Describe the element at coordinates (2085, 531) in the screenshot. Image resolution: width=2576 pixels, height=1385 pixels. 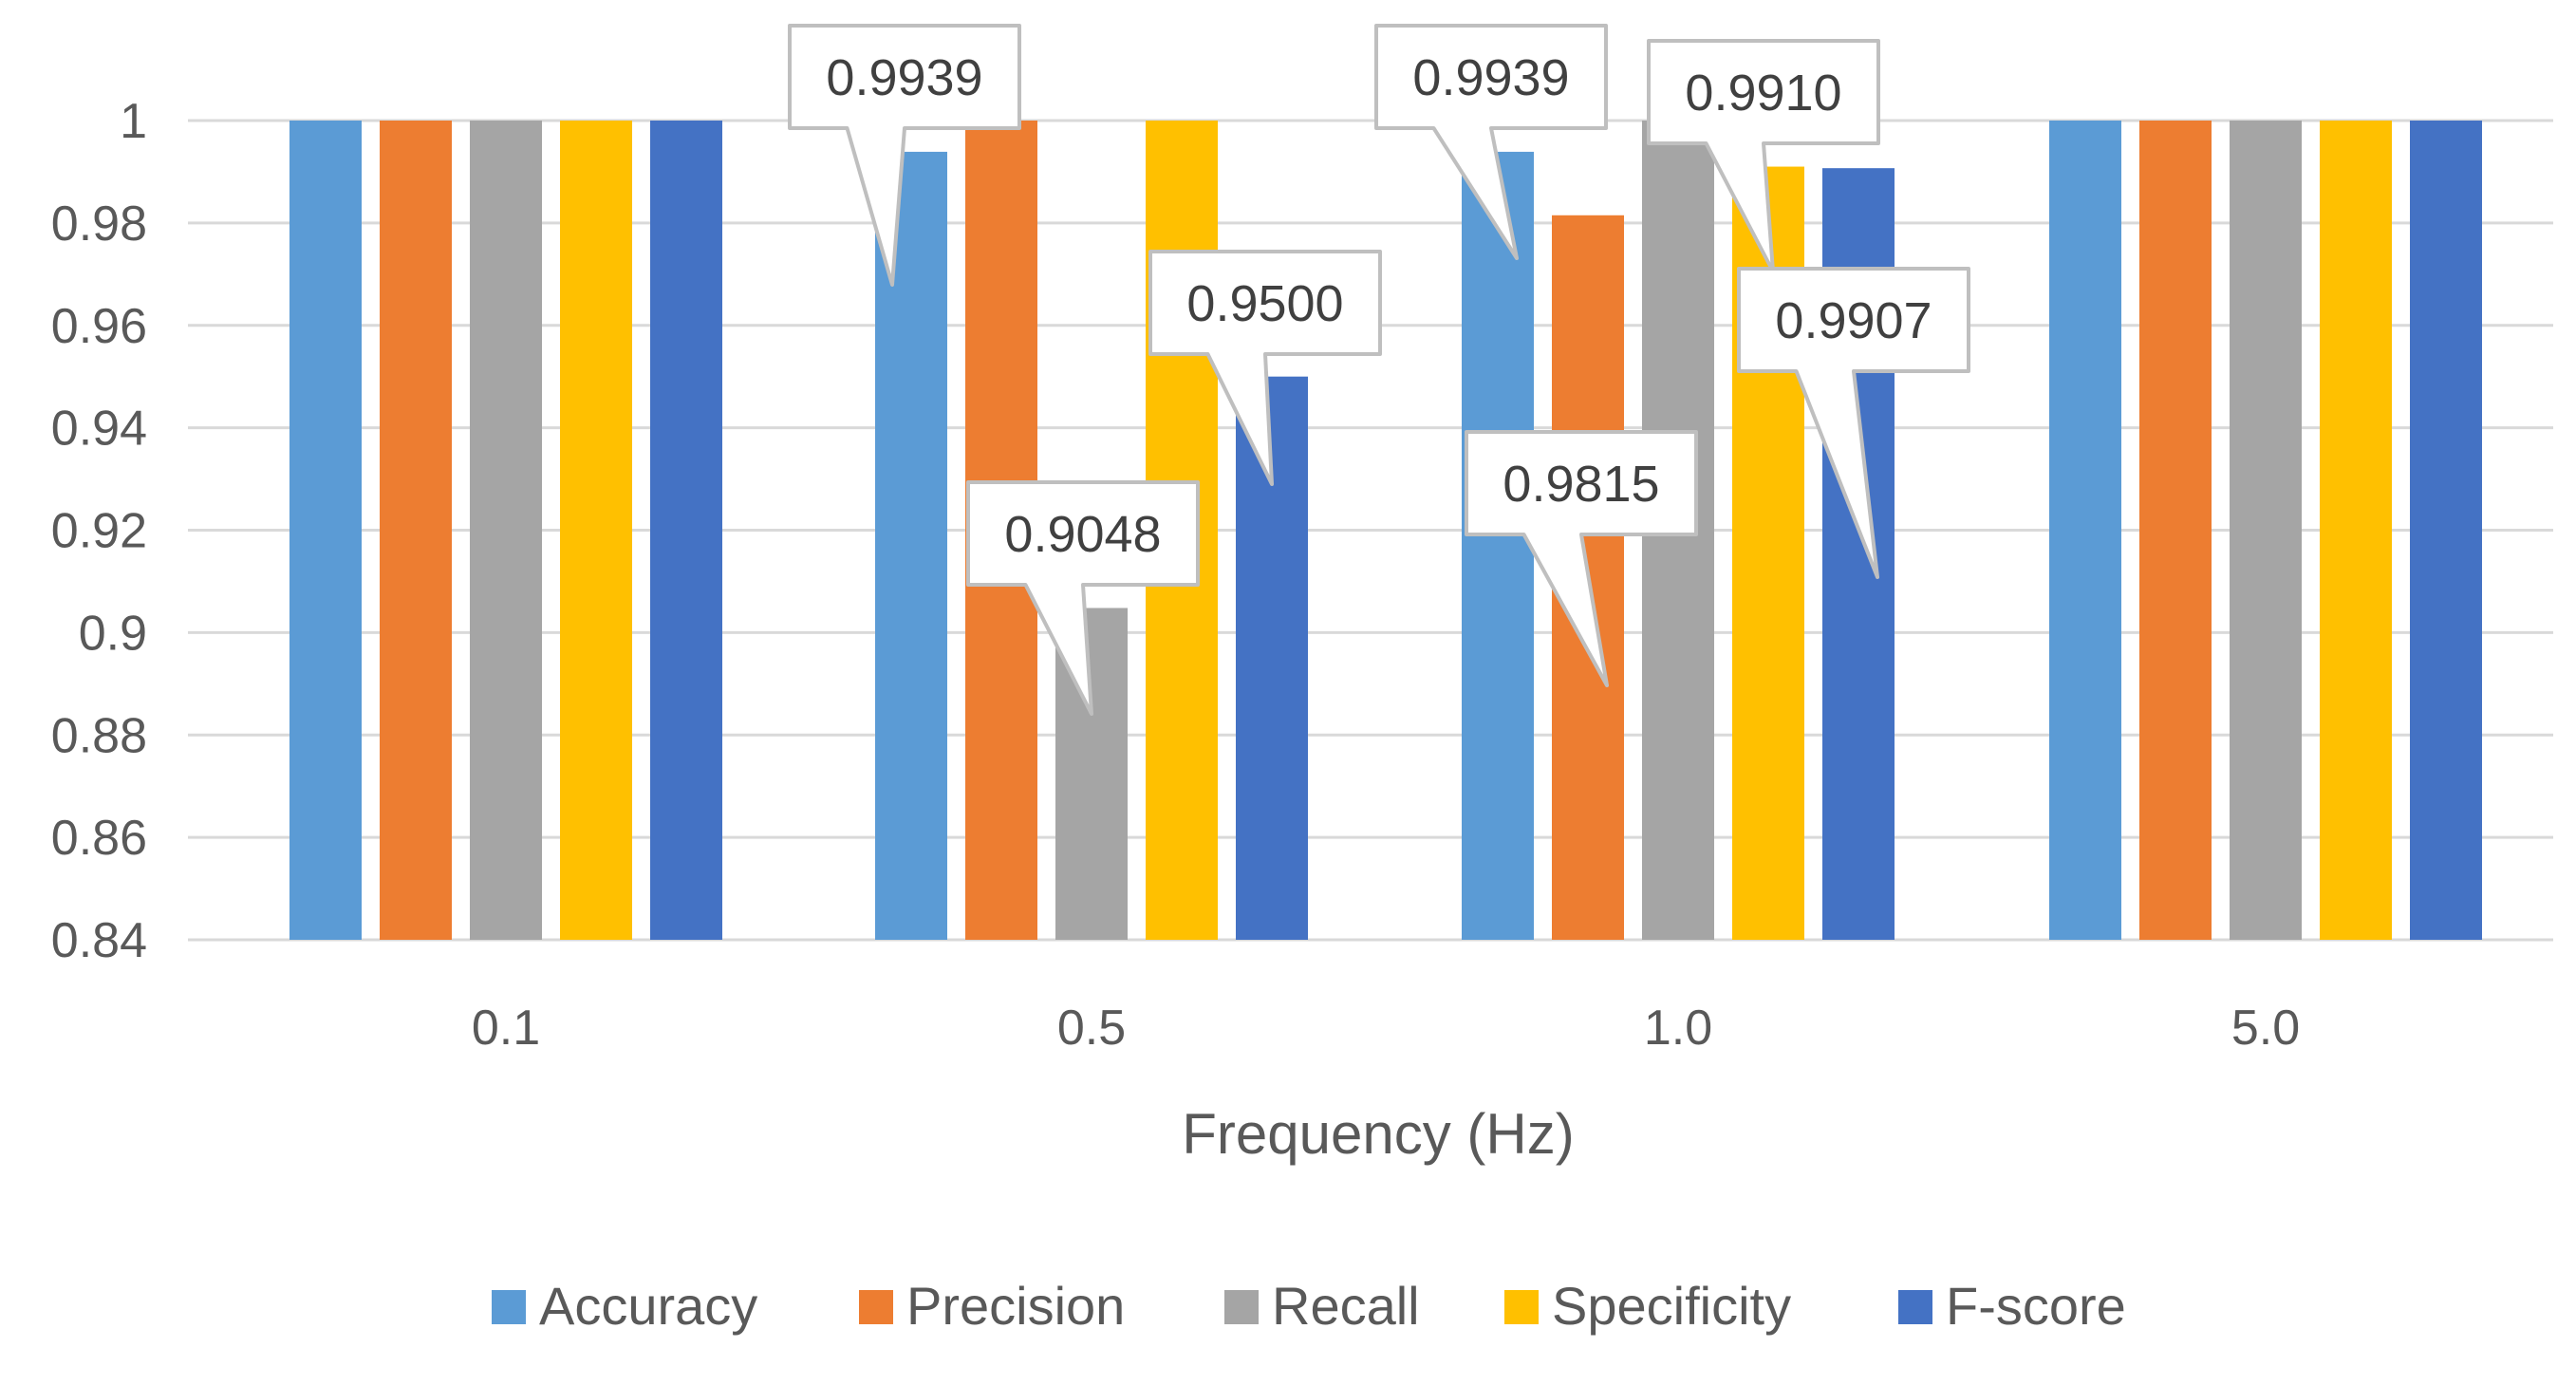
I see `bar-accuracy-5.0` at that location.